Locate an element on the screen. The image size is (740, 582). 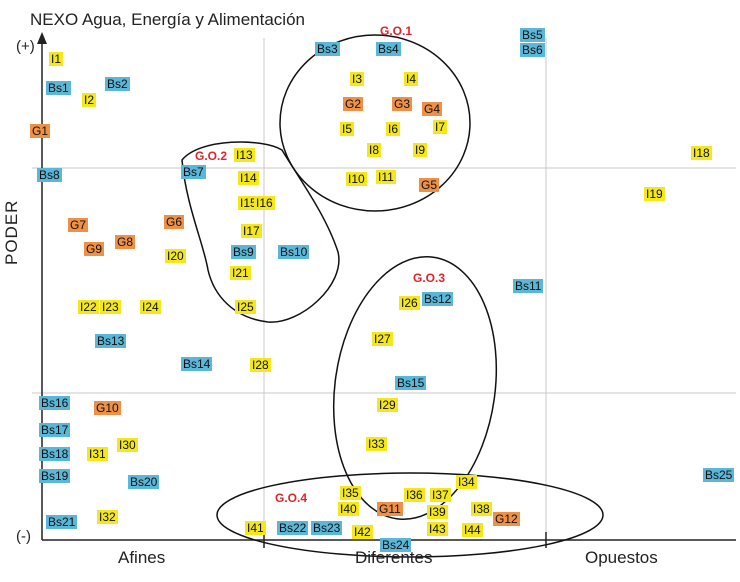
y-axis-bottom-label: (-) is located at coordinates (23, 536).